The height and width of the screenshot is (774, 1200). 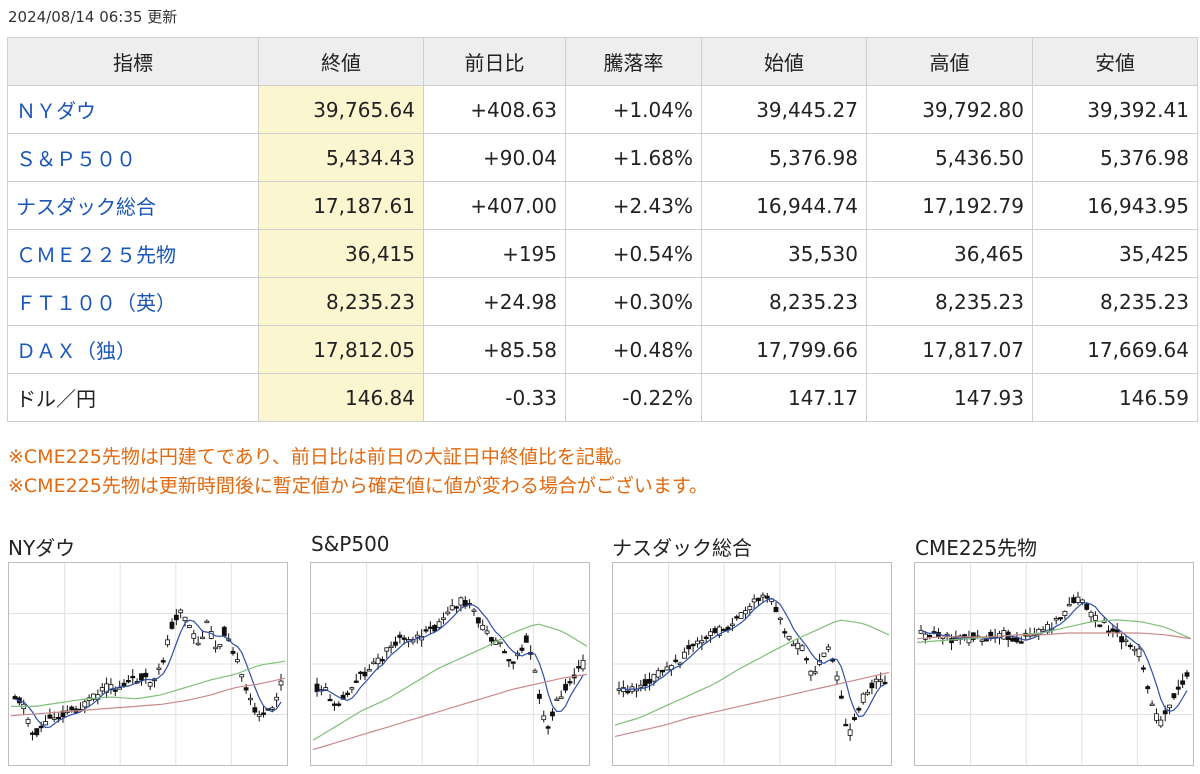 I want to click on open-cell: 35,530, so click(x=784, y=253).